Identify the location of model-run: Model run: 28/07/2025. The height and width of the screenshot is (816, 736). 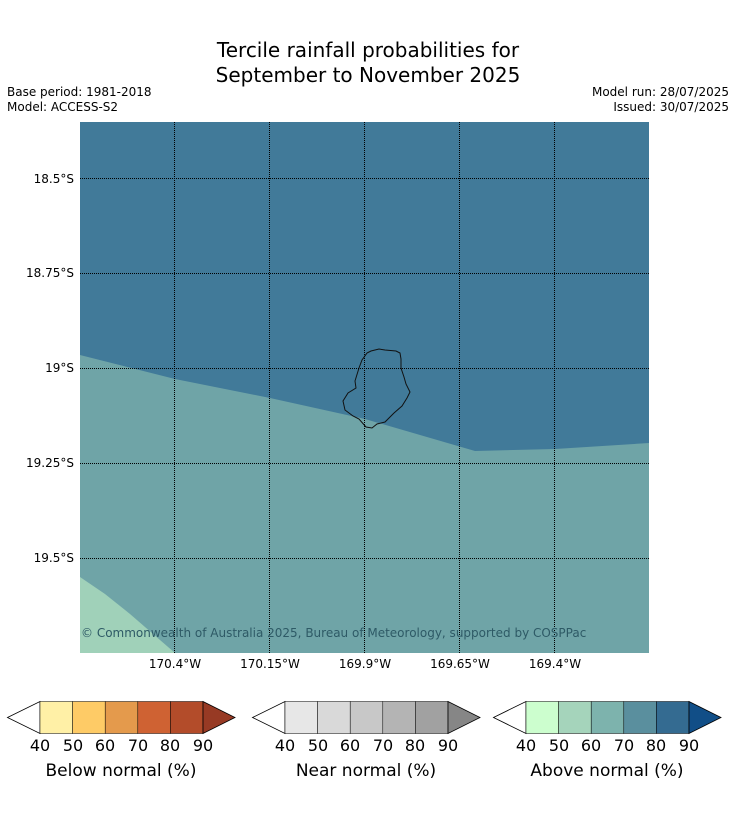
(660, 92).